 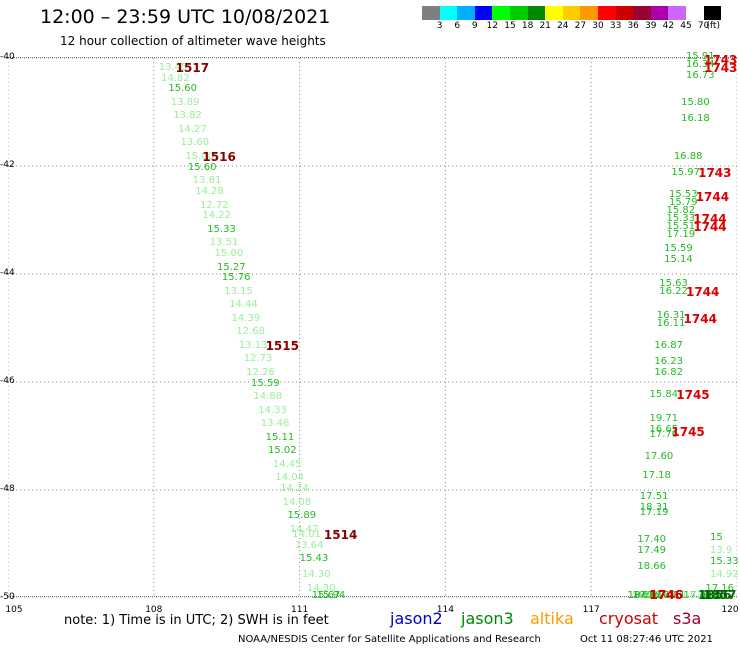 What do you see at coordinates (275, 424) in the screenshot?
I see `wave-height-value: 13.46` at bounding box center [275, 424].